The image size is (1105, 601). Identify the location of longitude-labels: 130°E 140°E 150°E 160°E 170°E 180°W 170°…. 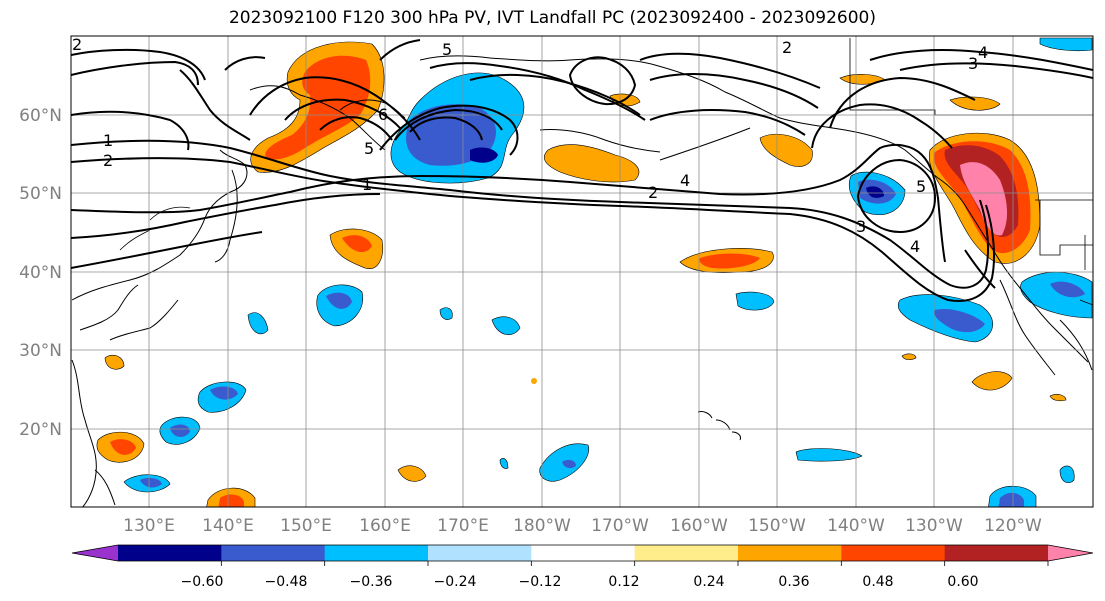
(582, 526).